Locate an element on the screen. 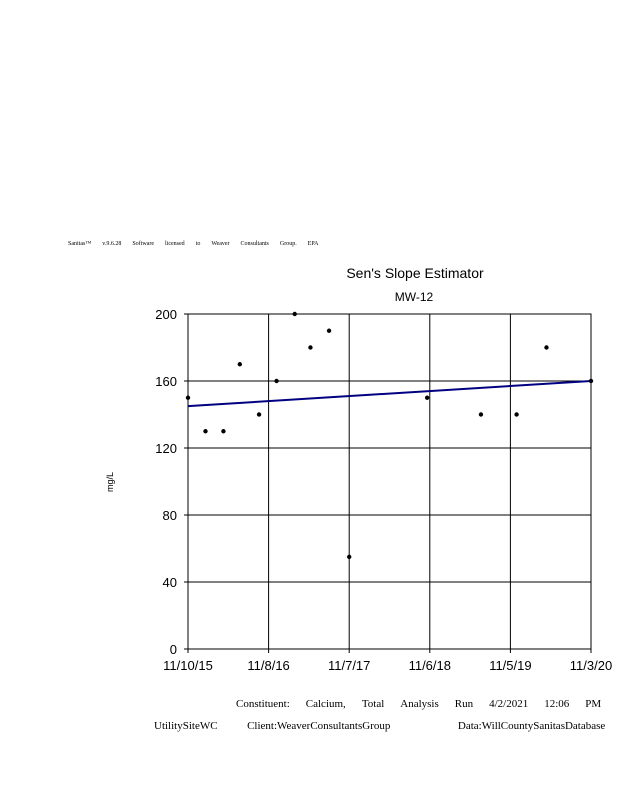  license-word: Group. is located at coordinates (288, 244).